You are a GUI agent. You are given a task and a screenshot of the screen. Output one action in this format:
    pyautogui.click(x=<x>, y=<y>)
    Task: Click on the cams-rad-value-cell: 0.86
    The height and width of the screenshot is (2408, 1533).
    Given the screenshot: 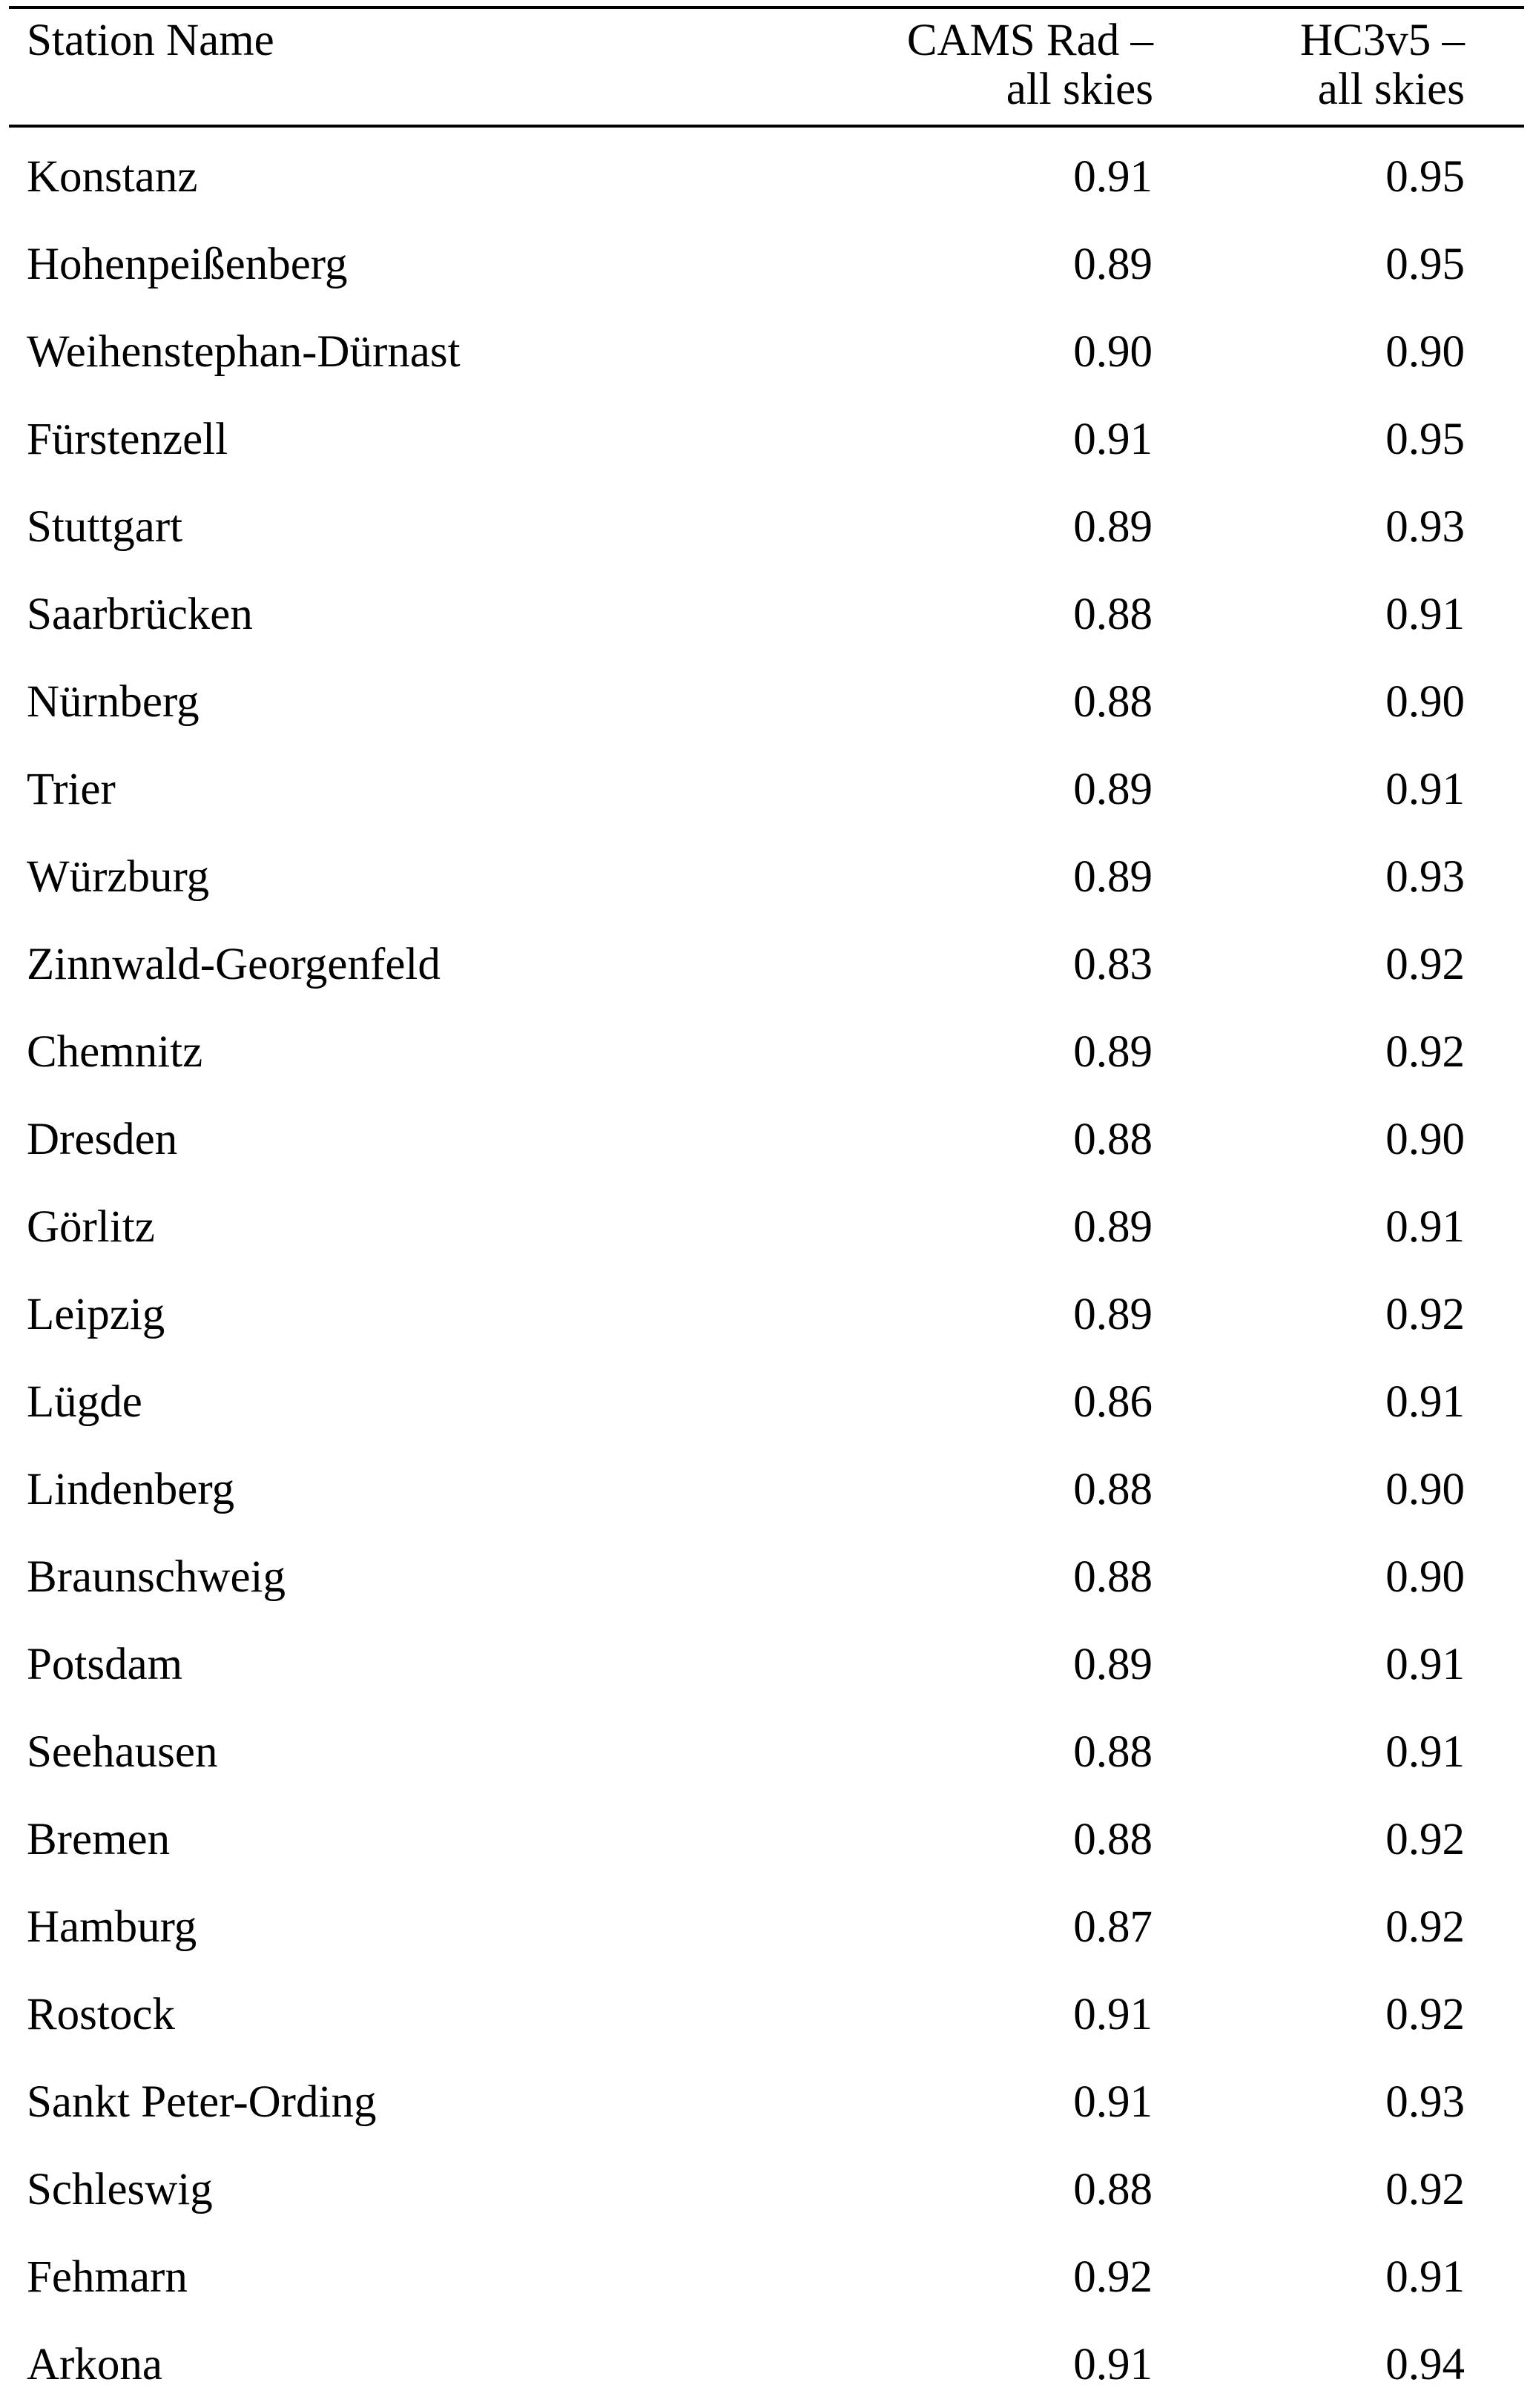 What is the action you would take?
    pyautogui.click(x=1113, y=1402)
    